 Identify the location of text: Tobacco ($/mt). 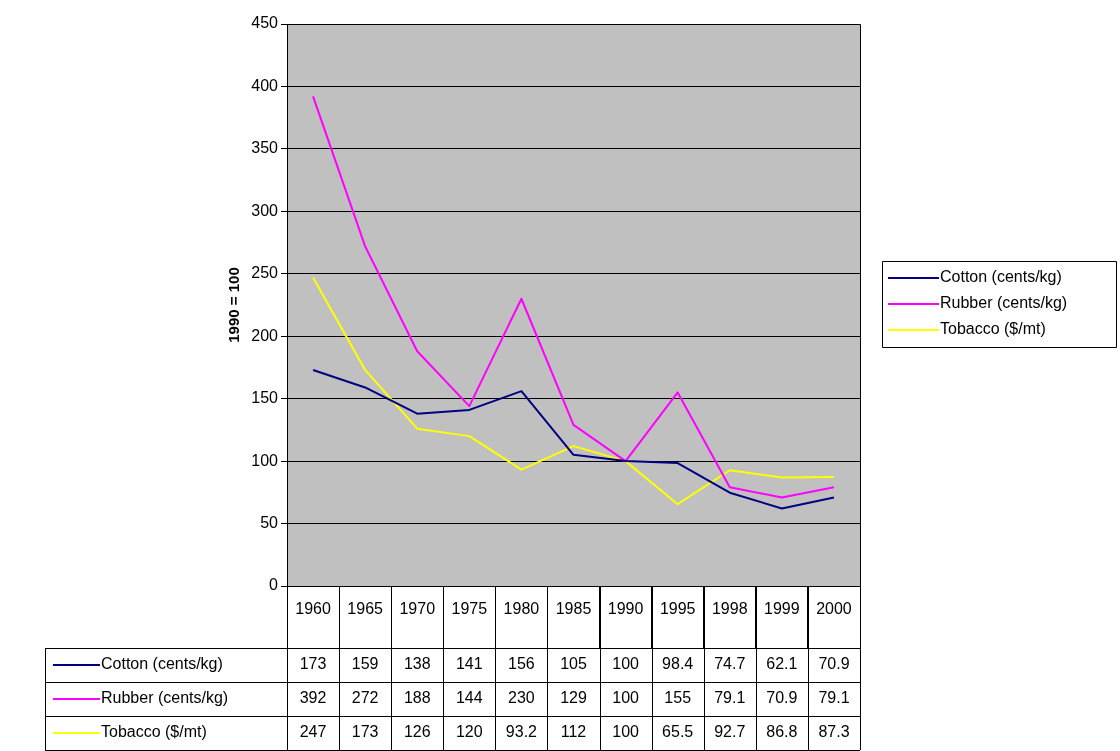
(154, 732).